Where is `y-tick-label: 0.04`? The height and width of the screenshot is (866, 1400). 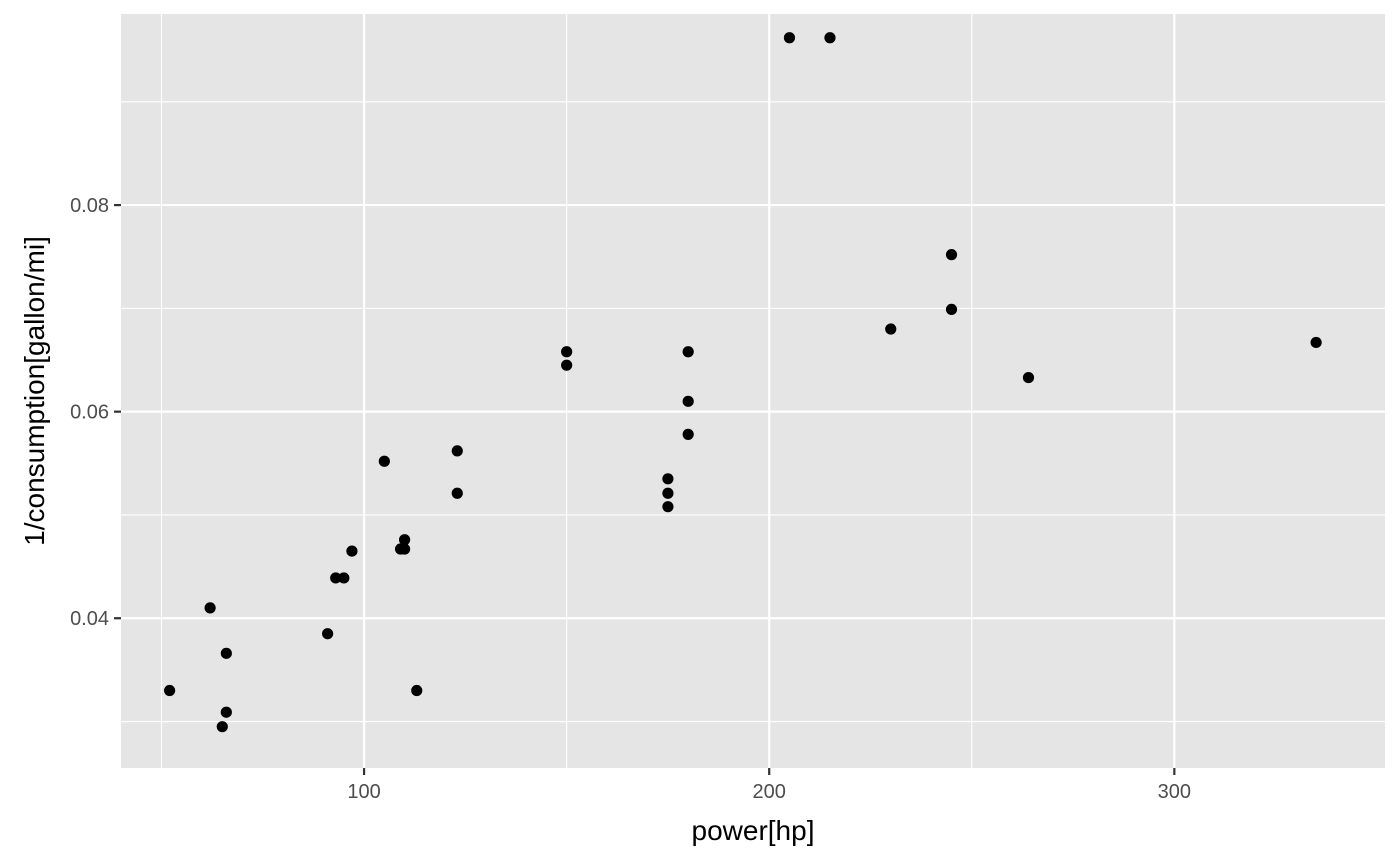
y-tick-label: 0.04 is located at coordinates (89, 619).